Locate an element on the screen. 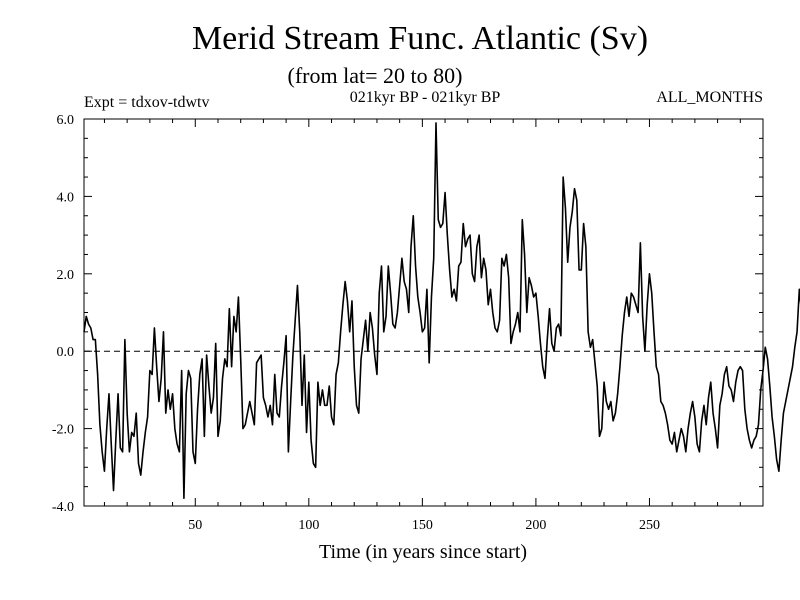 Image resolution: width=800 pixels, height=600 pixels. x-tick-label: 200 is located at coordinates (535, 525).